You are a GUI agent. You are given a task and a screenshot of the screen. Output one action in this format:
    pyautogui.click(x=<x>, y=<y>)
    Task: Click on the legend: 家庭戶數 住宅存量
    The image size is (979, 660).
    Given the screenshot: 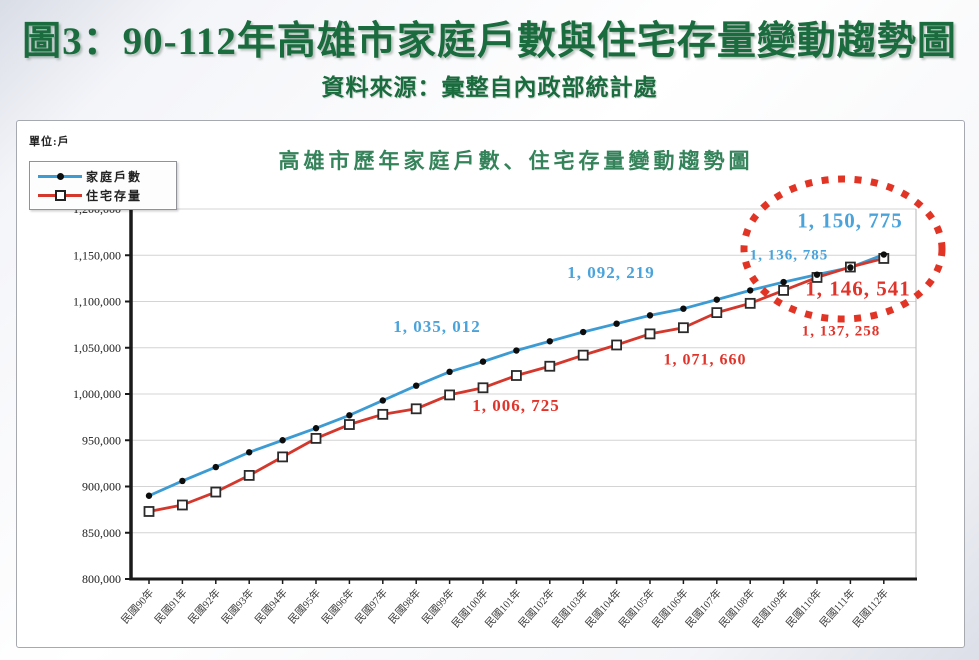 What is the action you would take?
    pyautogui.click(x=103, y=185)
    